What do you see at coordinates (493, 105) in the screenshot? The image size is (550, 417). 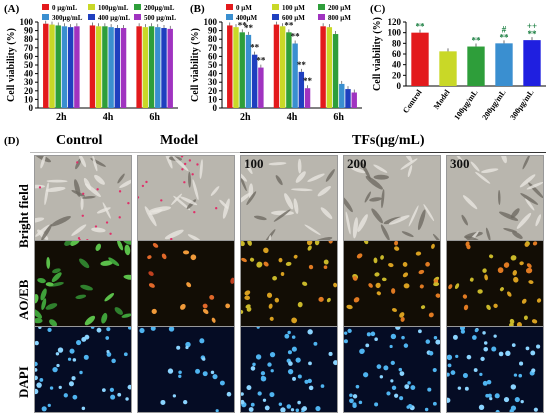 I see `x-tick-label: 200μg/mL` at bounding box center [493, 105].